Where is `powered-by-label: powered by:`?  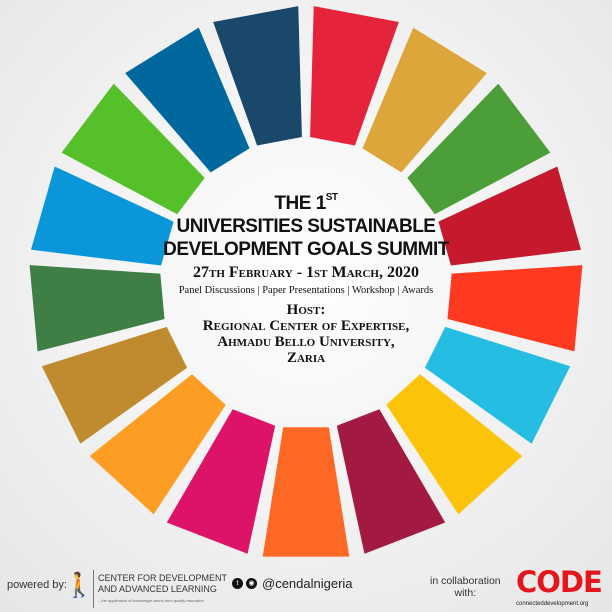 powered-by-label: powered by: is located at coordinates (37, 585).